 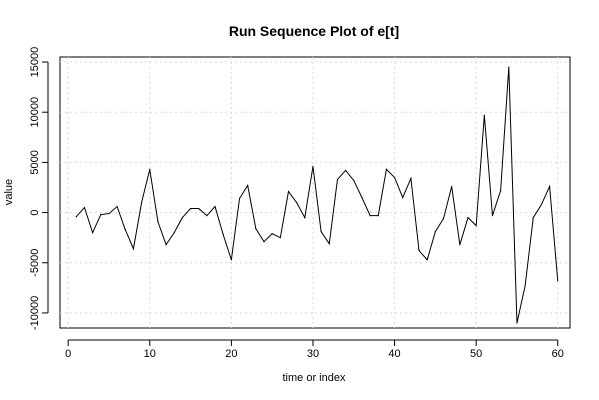 What do you see at coordinates (558, 354) in the screenshot?
I see `x-tick-label: 60` at bounding box center [558, 354].